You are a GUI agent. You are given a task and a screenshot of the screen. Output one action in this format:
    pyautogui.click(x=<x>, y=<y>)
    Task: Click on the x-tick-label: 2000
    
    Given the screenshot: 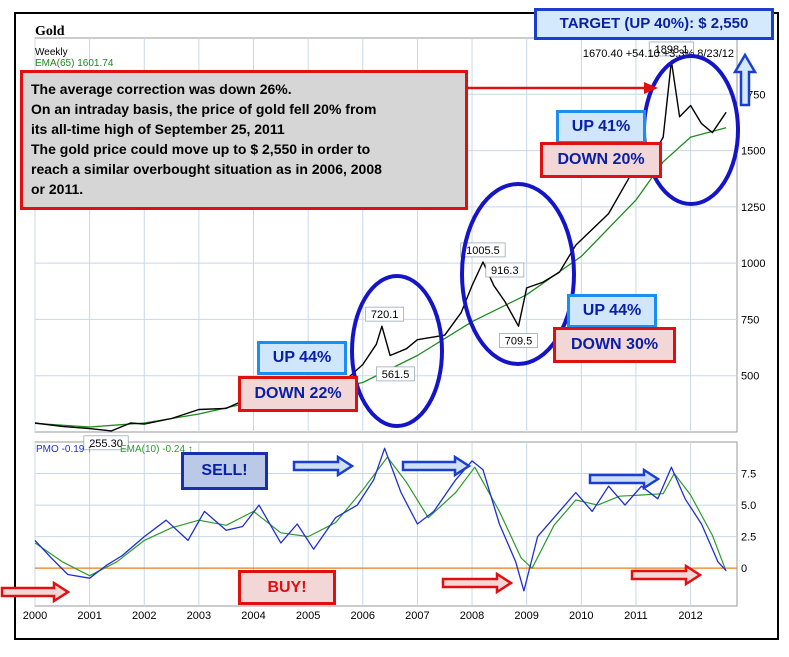 What is the action you would take?
    pyautogui.click(x=35, y=616)
    